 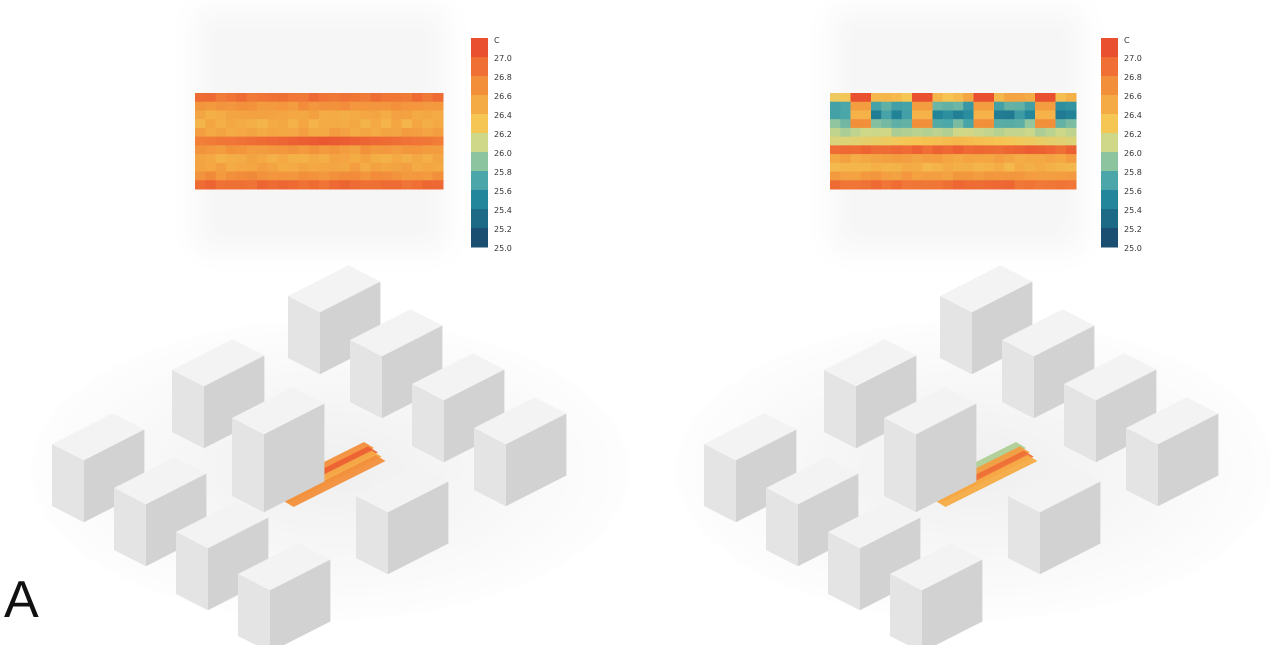 I want to click on legend-tick-label: 26.0, so click(x=1133, y=153).